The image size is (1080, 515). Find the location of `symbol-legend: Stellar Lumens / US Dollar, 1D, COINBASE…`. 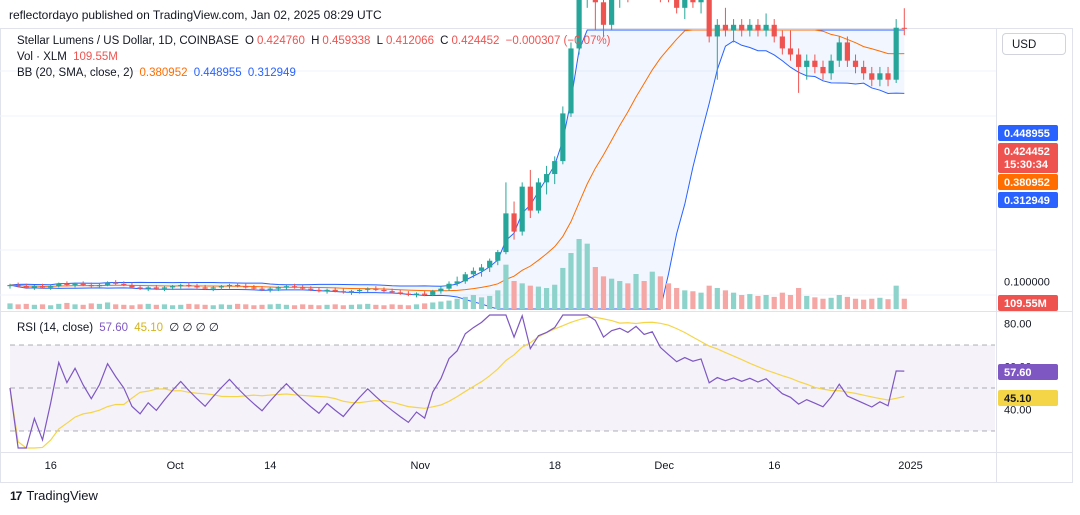

symbol-legend: Stellar Lumens / US Dollar, 1D, COINBASE… is located at coordinates (315, 41).